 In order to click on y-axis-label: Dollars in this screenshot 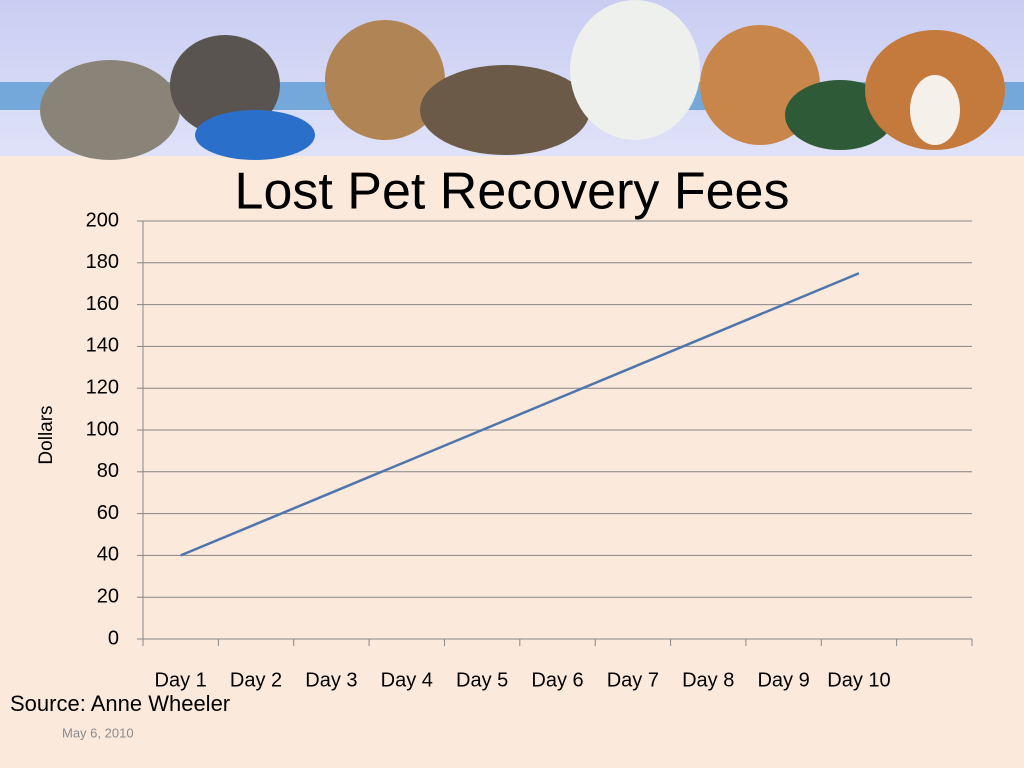, I will do `click(46, 434)`.